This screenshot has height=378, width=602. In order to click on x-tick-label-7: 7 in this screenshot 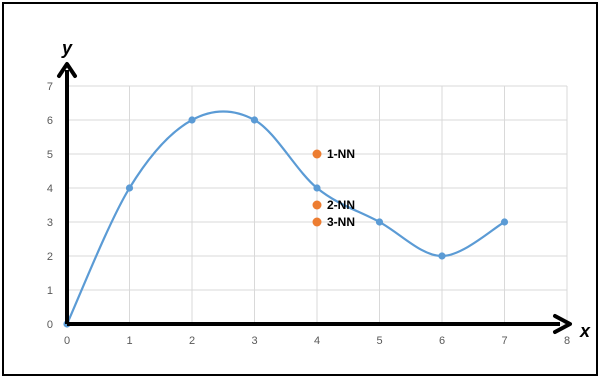, I will do `click(504, 341)`.